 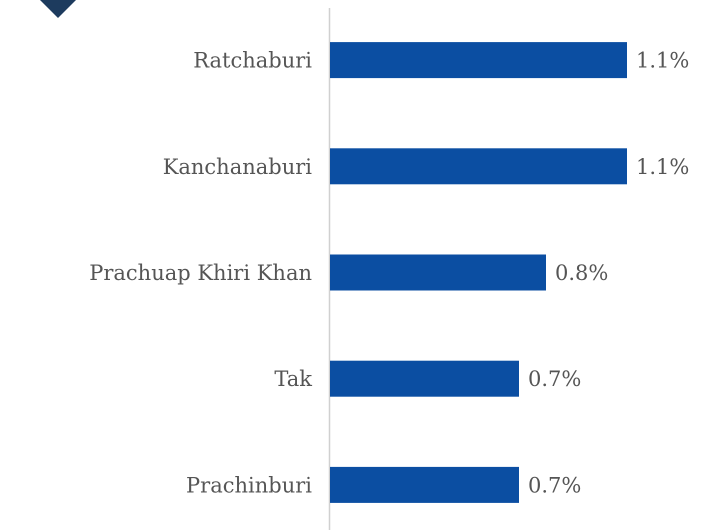 I want to click on y-tick-label: Kanchanaburi, so click(x=238, y=167).